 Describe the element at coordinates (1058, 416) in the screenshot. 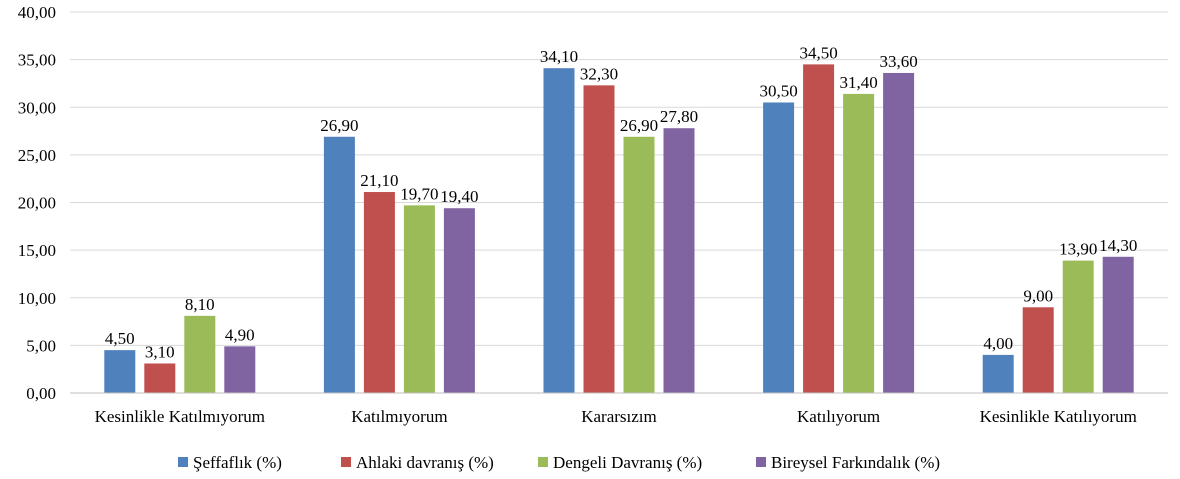

I see `category-label: Kesinlikle Katılıyorum` at that location.